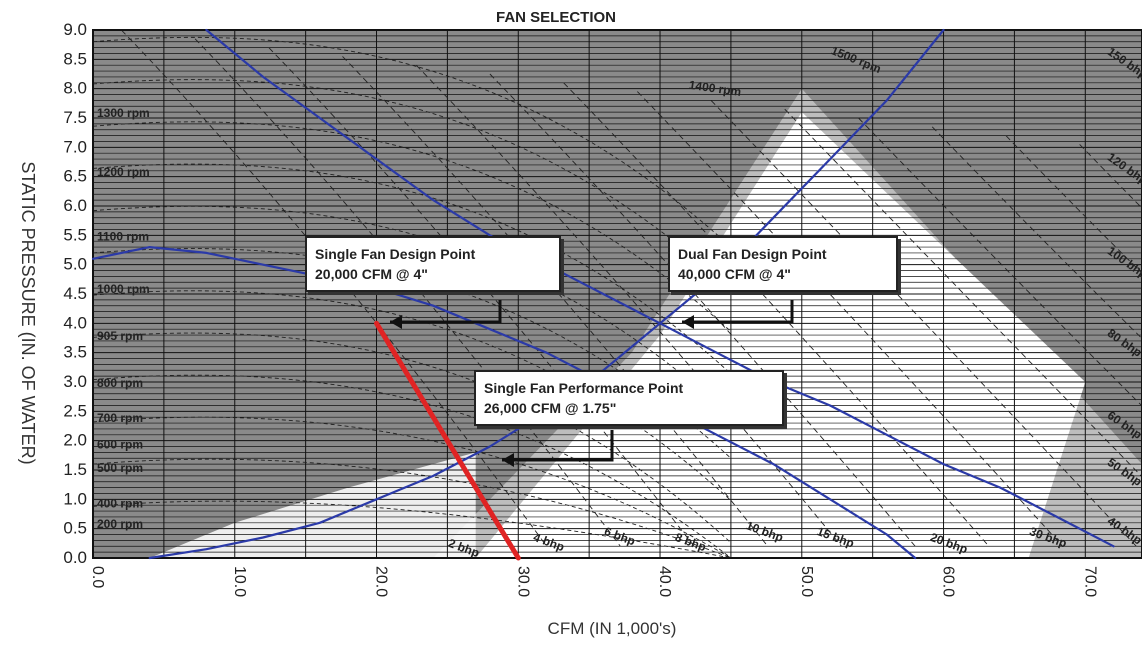 This screenshot has height=647, width=1142. I want to click on y-tick-label: 3.0, so click(75, 381).